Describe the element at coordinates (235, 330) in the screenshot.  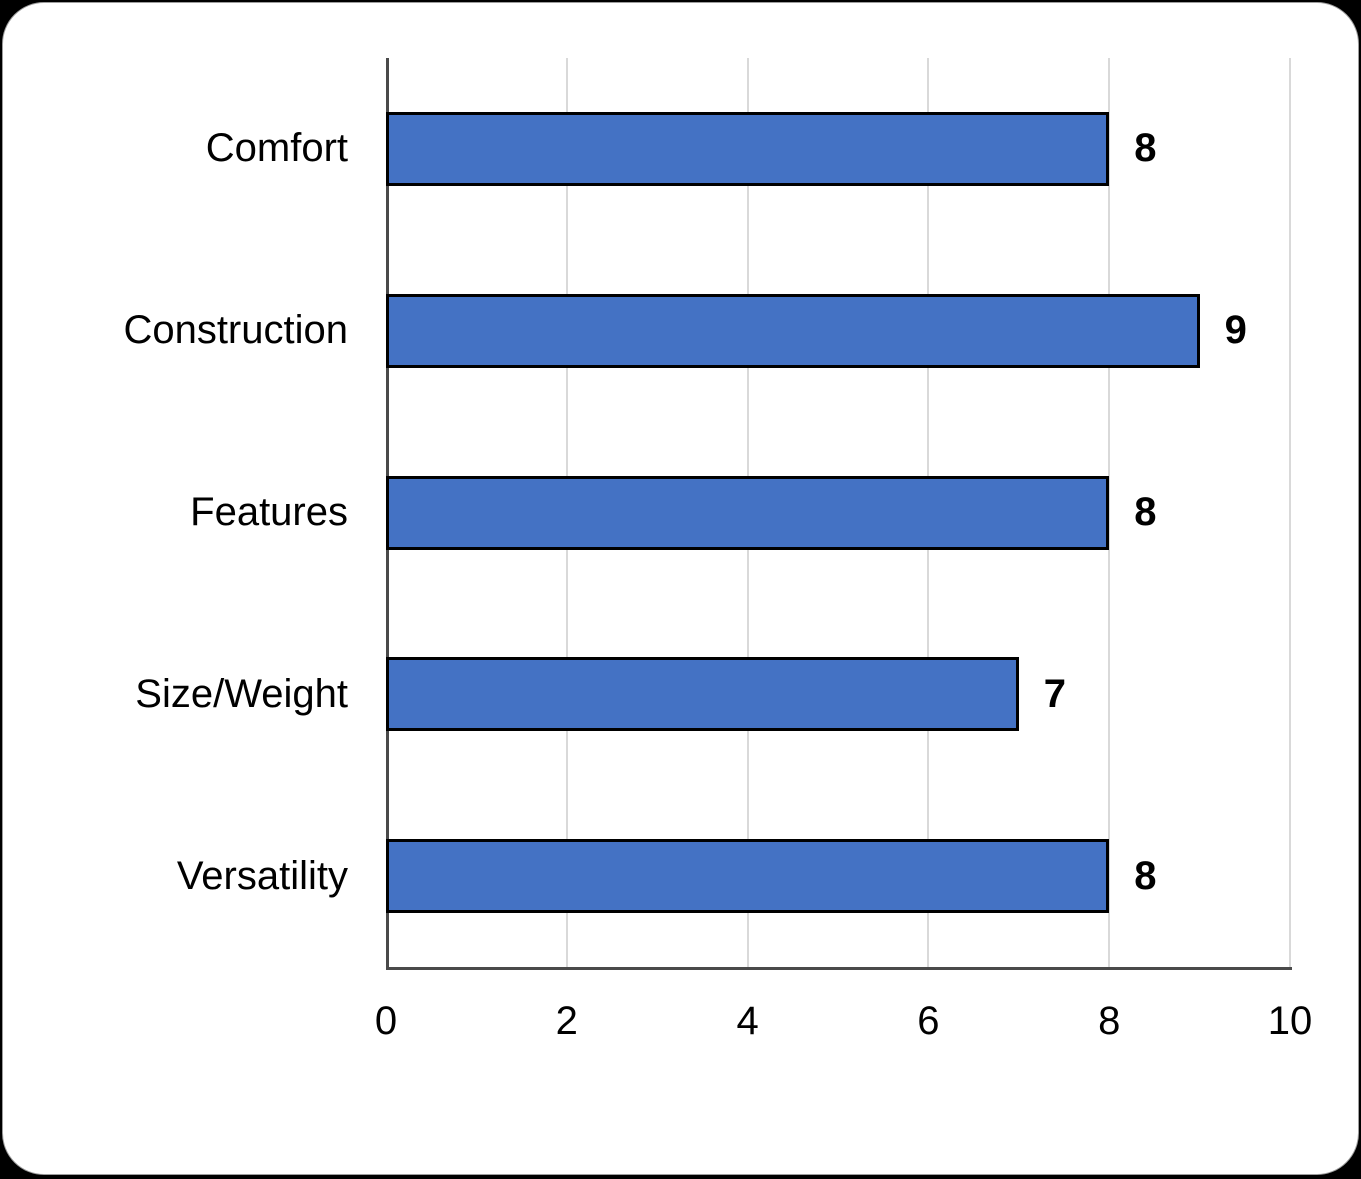
I see `category-label: Construction` at that location.